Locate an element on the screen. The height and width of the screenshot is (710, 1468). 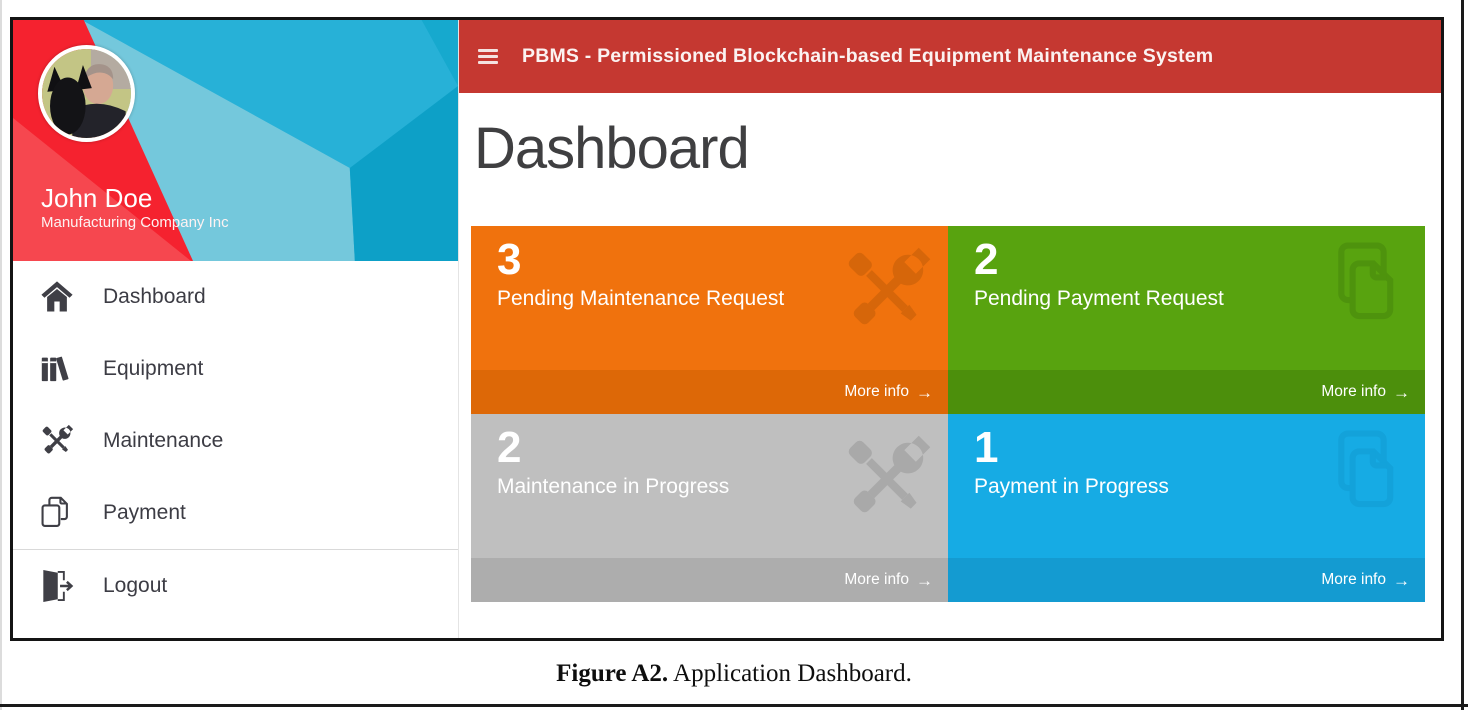
user-info: John Doe Manufacturing Company Inc is located at coordinates (135, 207).